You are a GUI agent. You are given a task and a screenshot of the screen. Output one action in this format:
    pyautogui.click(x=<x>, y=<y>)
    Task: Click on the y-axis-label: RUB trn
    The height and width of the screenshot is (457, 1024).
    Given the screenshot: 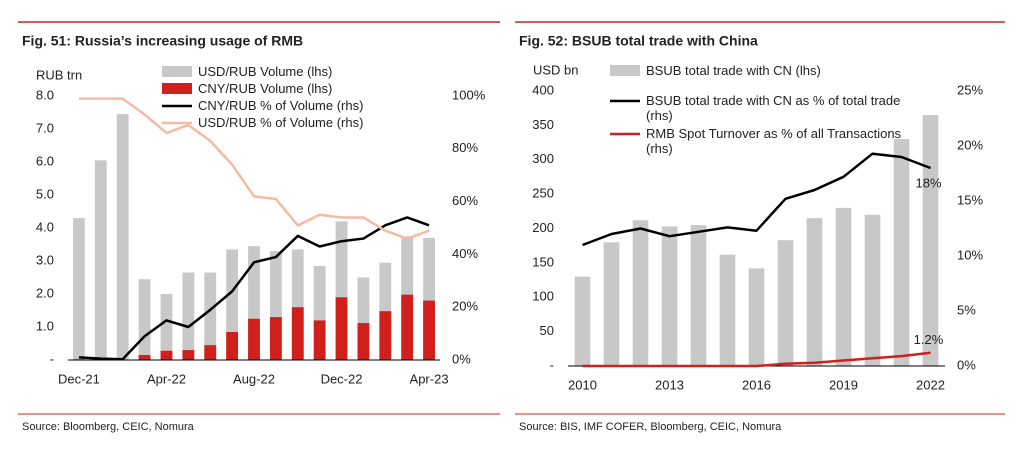 What is the action you would take?
    pyautogui.click(x=59, y=74)
    